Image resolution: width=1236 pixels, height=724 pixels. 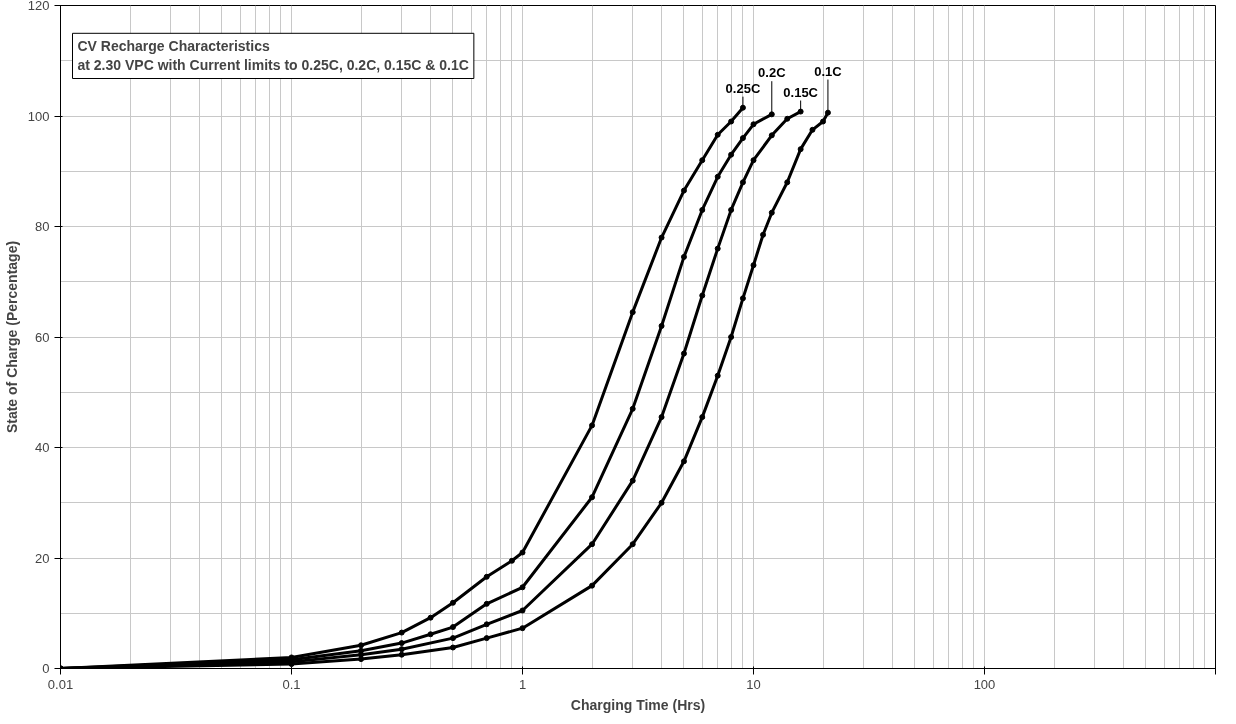 What do you see at coordinates (753, 684) in the screenshot?
I see `x-tick-label: 10` at bounding box center [753, 684].